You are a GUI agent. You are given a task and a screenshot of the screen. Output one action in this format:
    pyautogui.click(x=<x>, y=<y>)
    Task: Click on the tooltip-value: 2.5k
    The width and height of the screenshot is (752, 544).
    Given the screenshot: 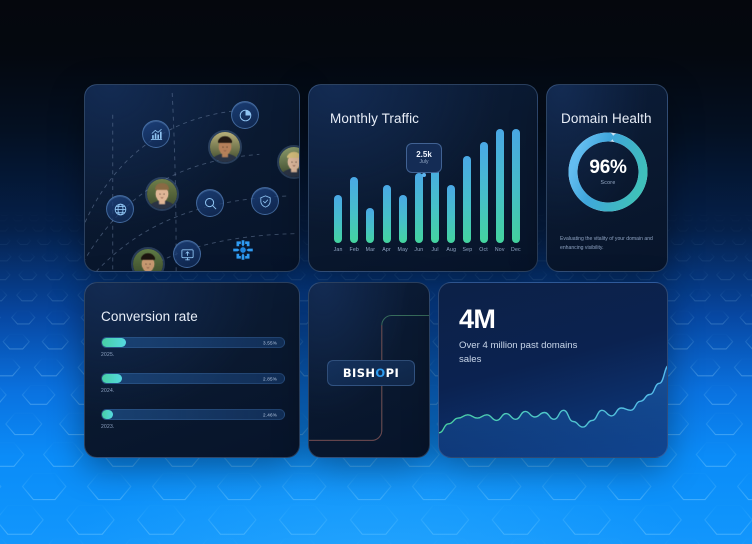 What is the action you would take?
    pyautogui.click(x=424, y=154)
    